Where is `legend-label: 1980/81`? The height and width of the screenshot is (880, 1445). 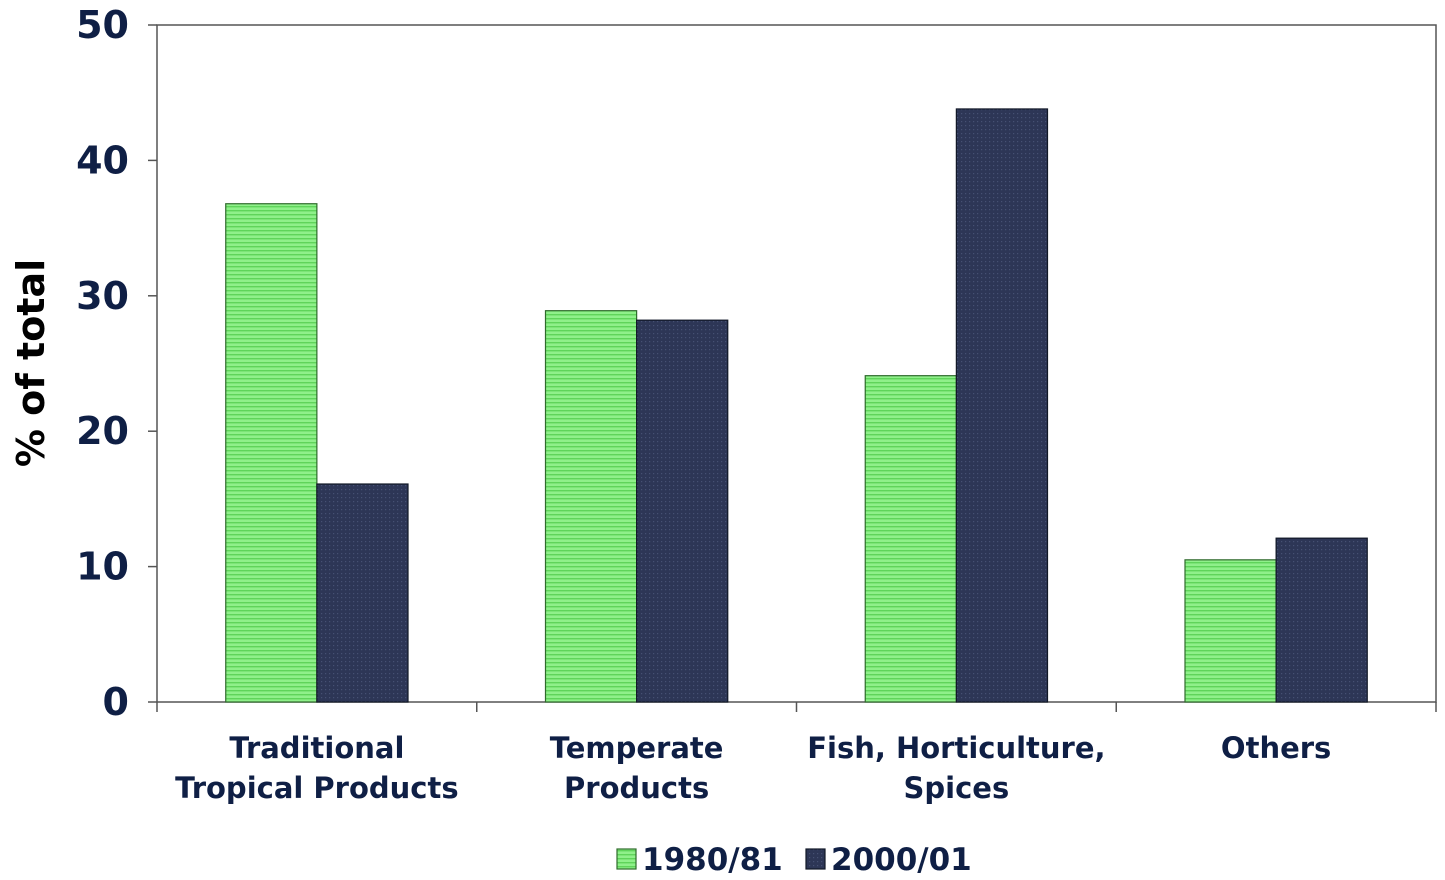
legend-label: 1980/81 is located at coordinates (712, 860).